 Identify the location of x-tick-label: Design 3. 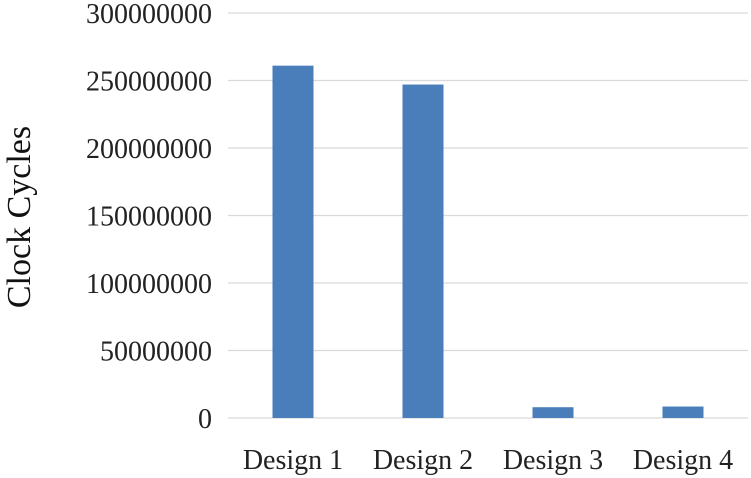
(553, 460).